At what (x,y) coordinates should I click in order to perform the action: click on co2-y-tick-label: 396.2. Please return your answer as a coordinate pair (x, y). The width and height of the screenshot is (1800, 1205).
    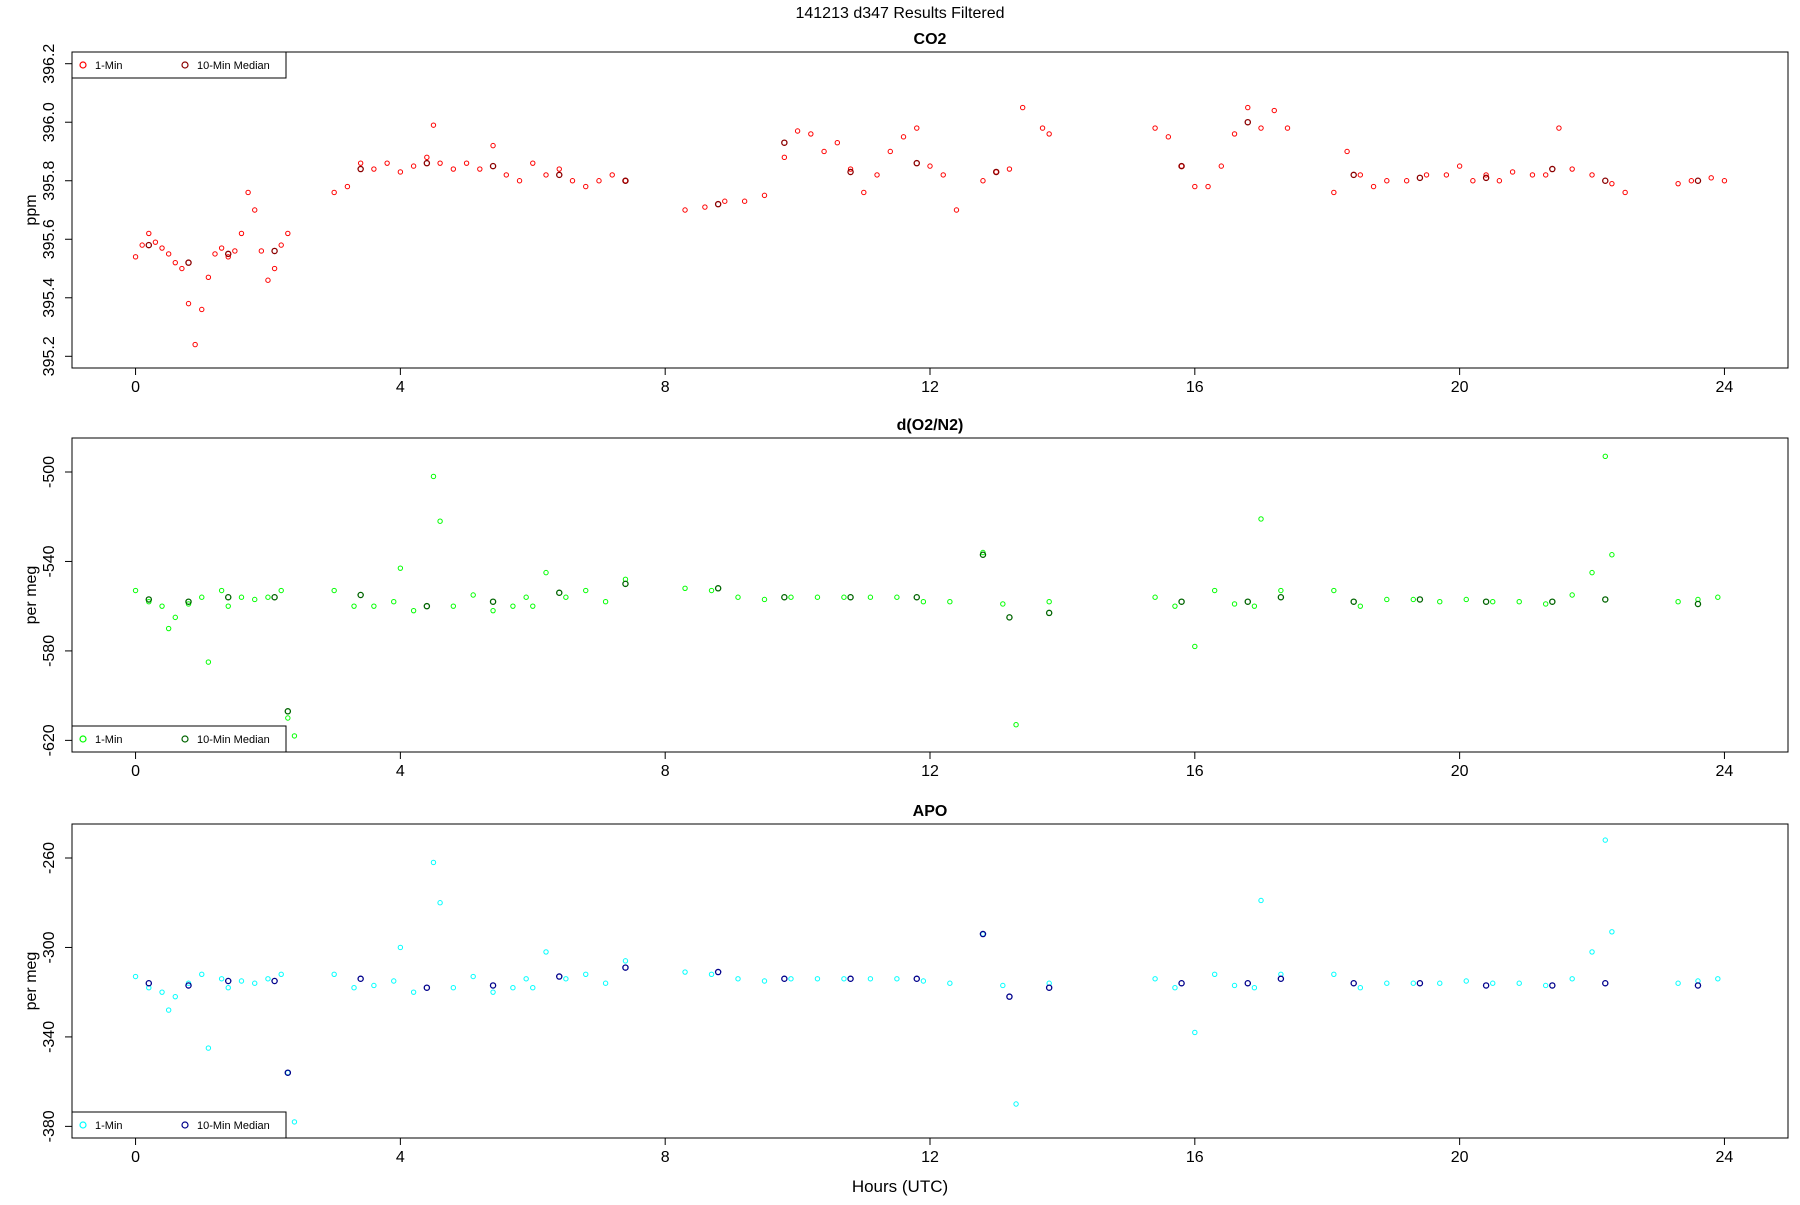
    Looking at the image, I should click on (49, 64).